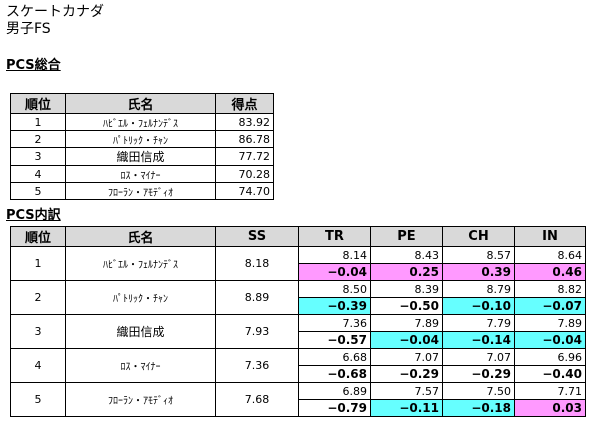  I want to click on tr-diff-cell: −0.57, so click(334, 340).